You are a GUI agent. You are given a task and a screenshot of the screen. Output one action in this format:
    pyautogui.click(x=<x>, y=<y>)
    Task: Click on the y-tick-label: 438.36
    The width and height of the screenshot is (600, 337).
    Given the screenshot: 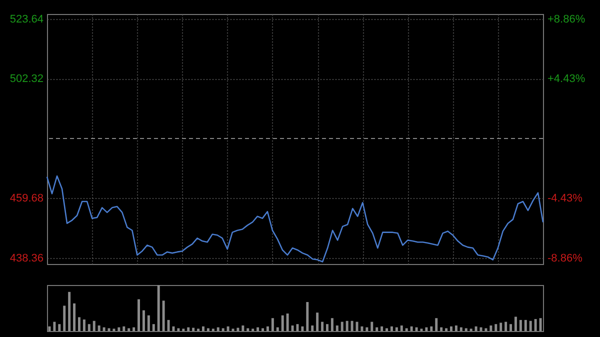 What is the action you would take?
    pyautogui.click(x=27, y=258)
    